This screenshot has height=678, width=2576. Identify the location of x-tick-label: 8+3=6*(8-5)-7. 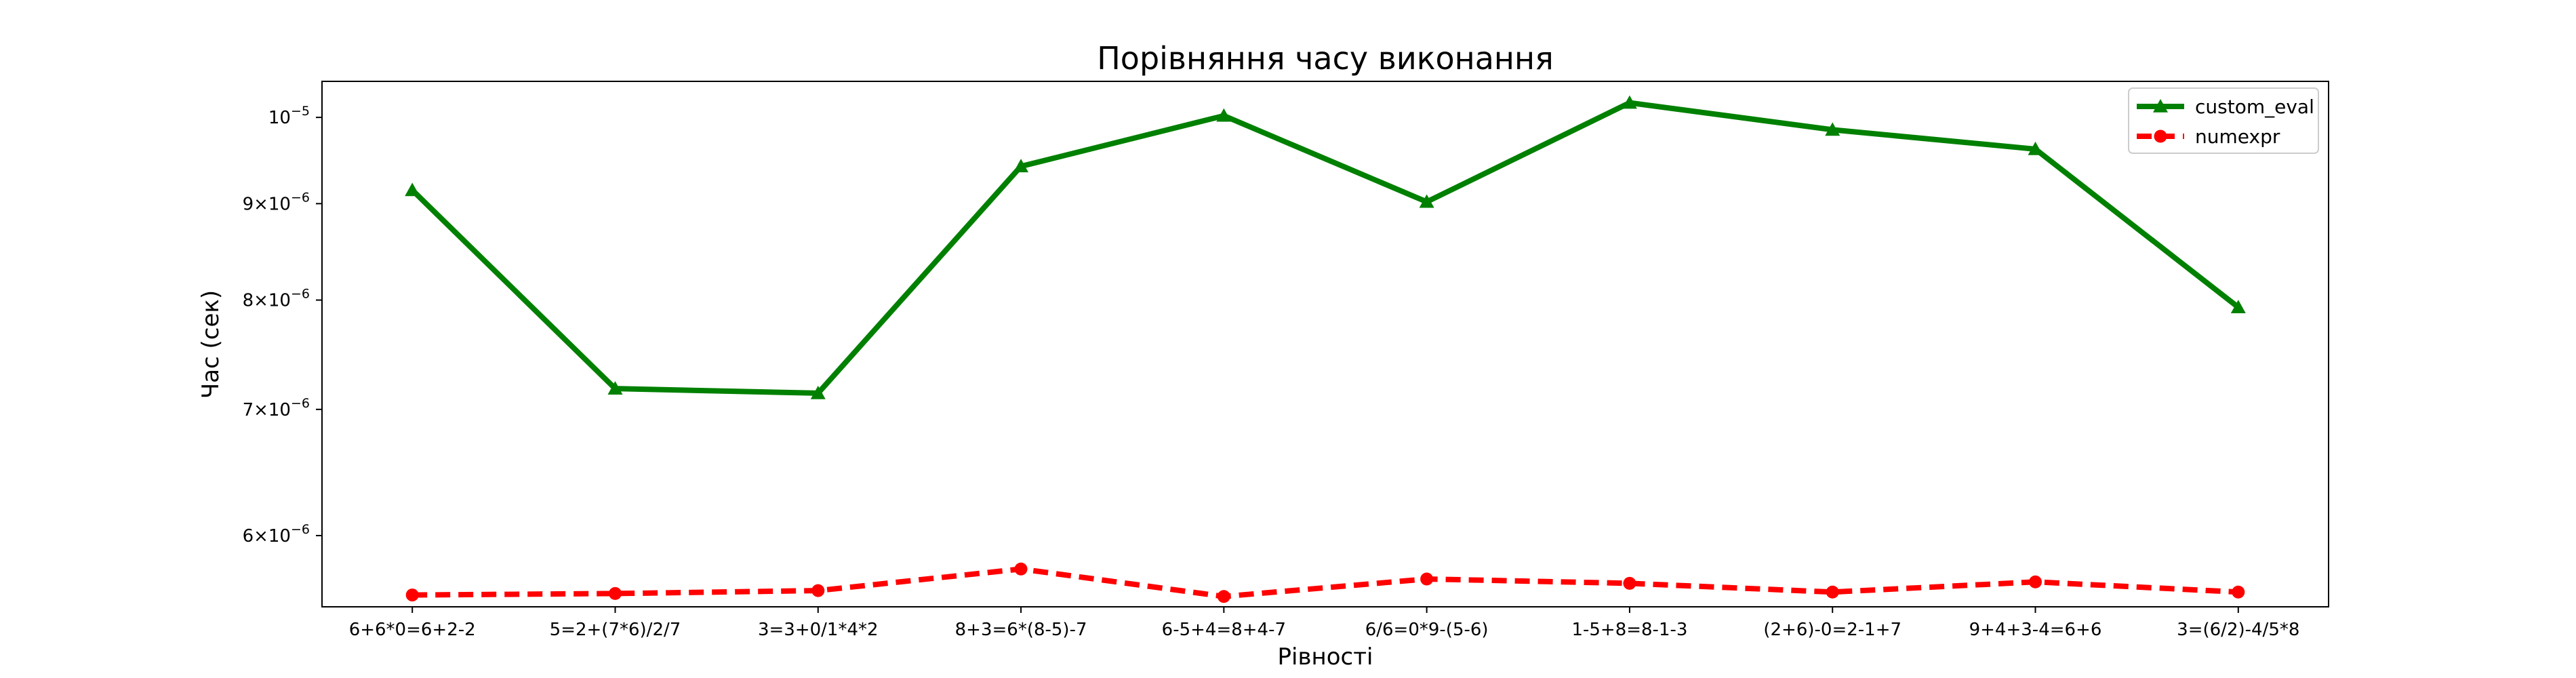
(1021, 630).